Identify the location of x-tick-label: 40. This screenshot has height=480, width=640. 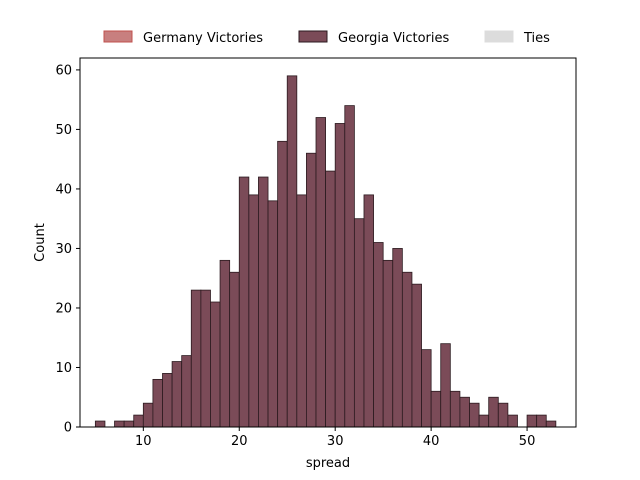
(431, 441).